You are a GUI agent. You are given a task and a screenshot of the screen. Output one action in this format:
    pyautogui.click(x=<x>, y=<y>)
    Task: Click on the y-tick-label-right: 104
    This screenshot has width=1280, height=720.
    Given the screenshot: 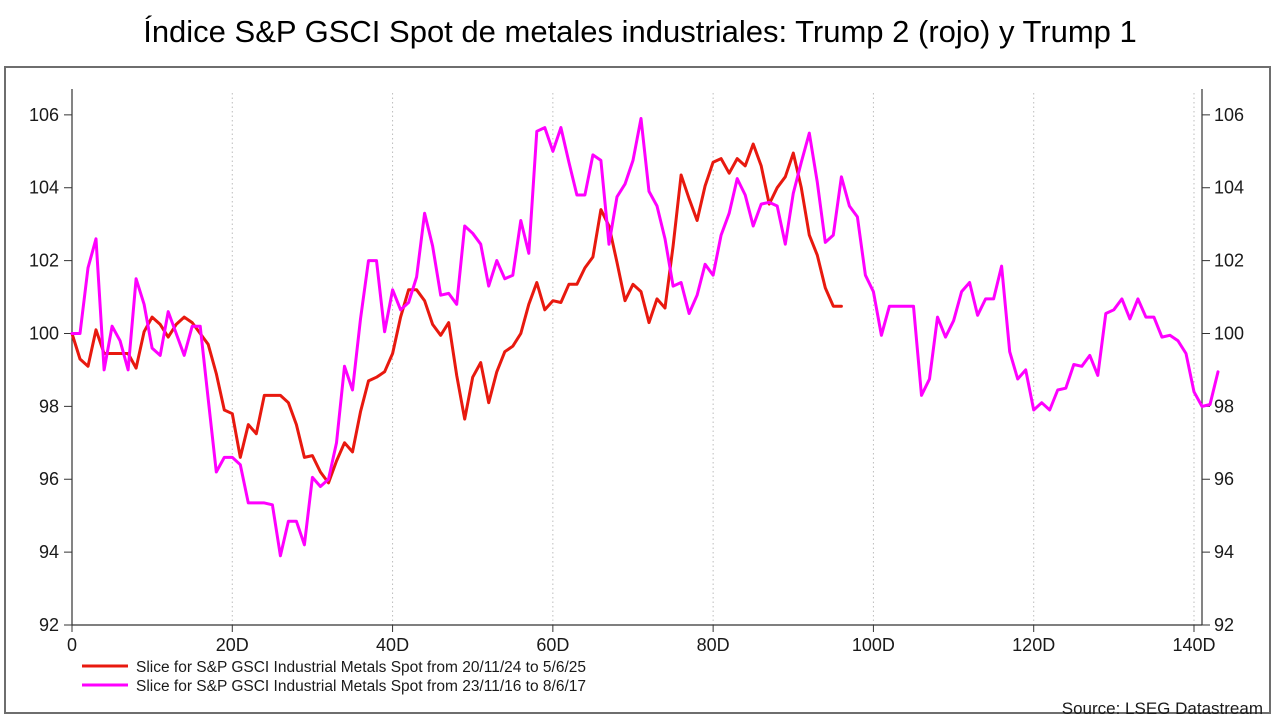 What is the action you would take?
    pyautogui.click(x=1229, y=188)
    